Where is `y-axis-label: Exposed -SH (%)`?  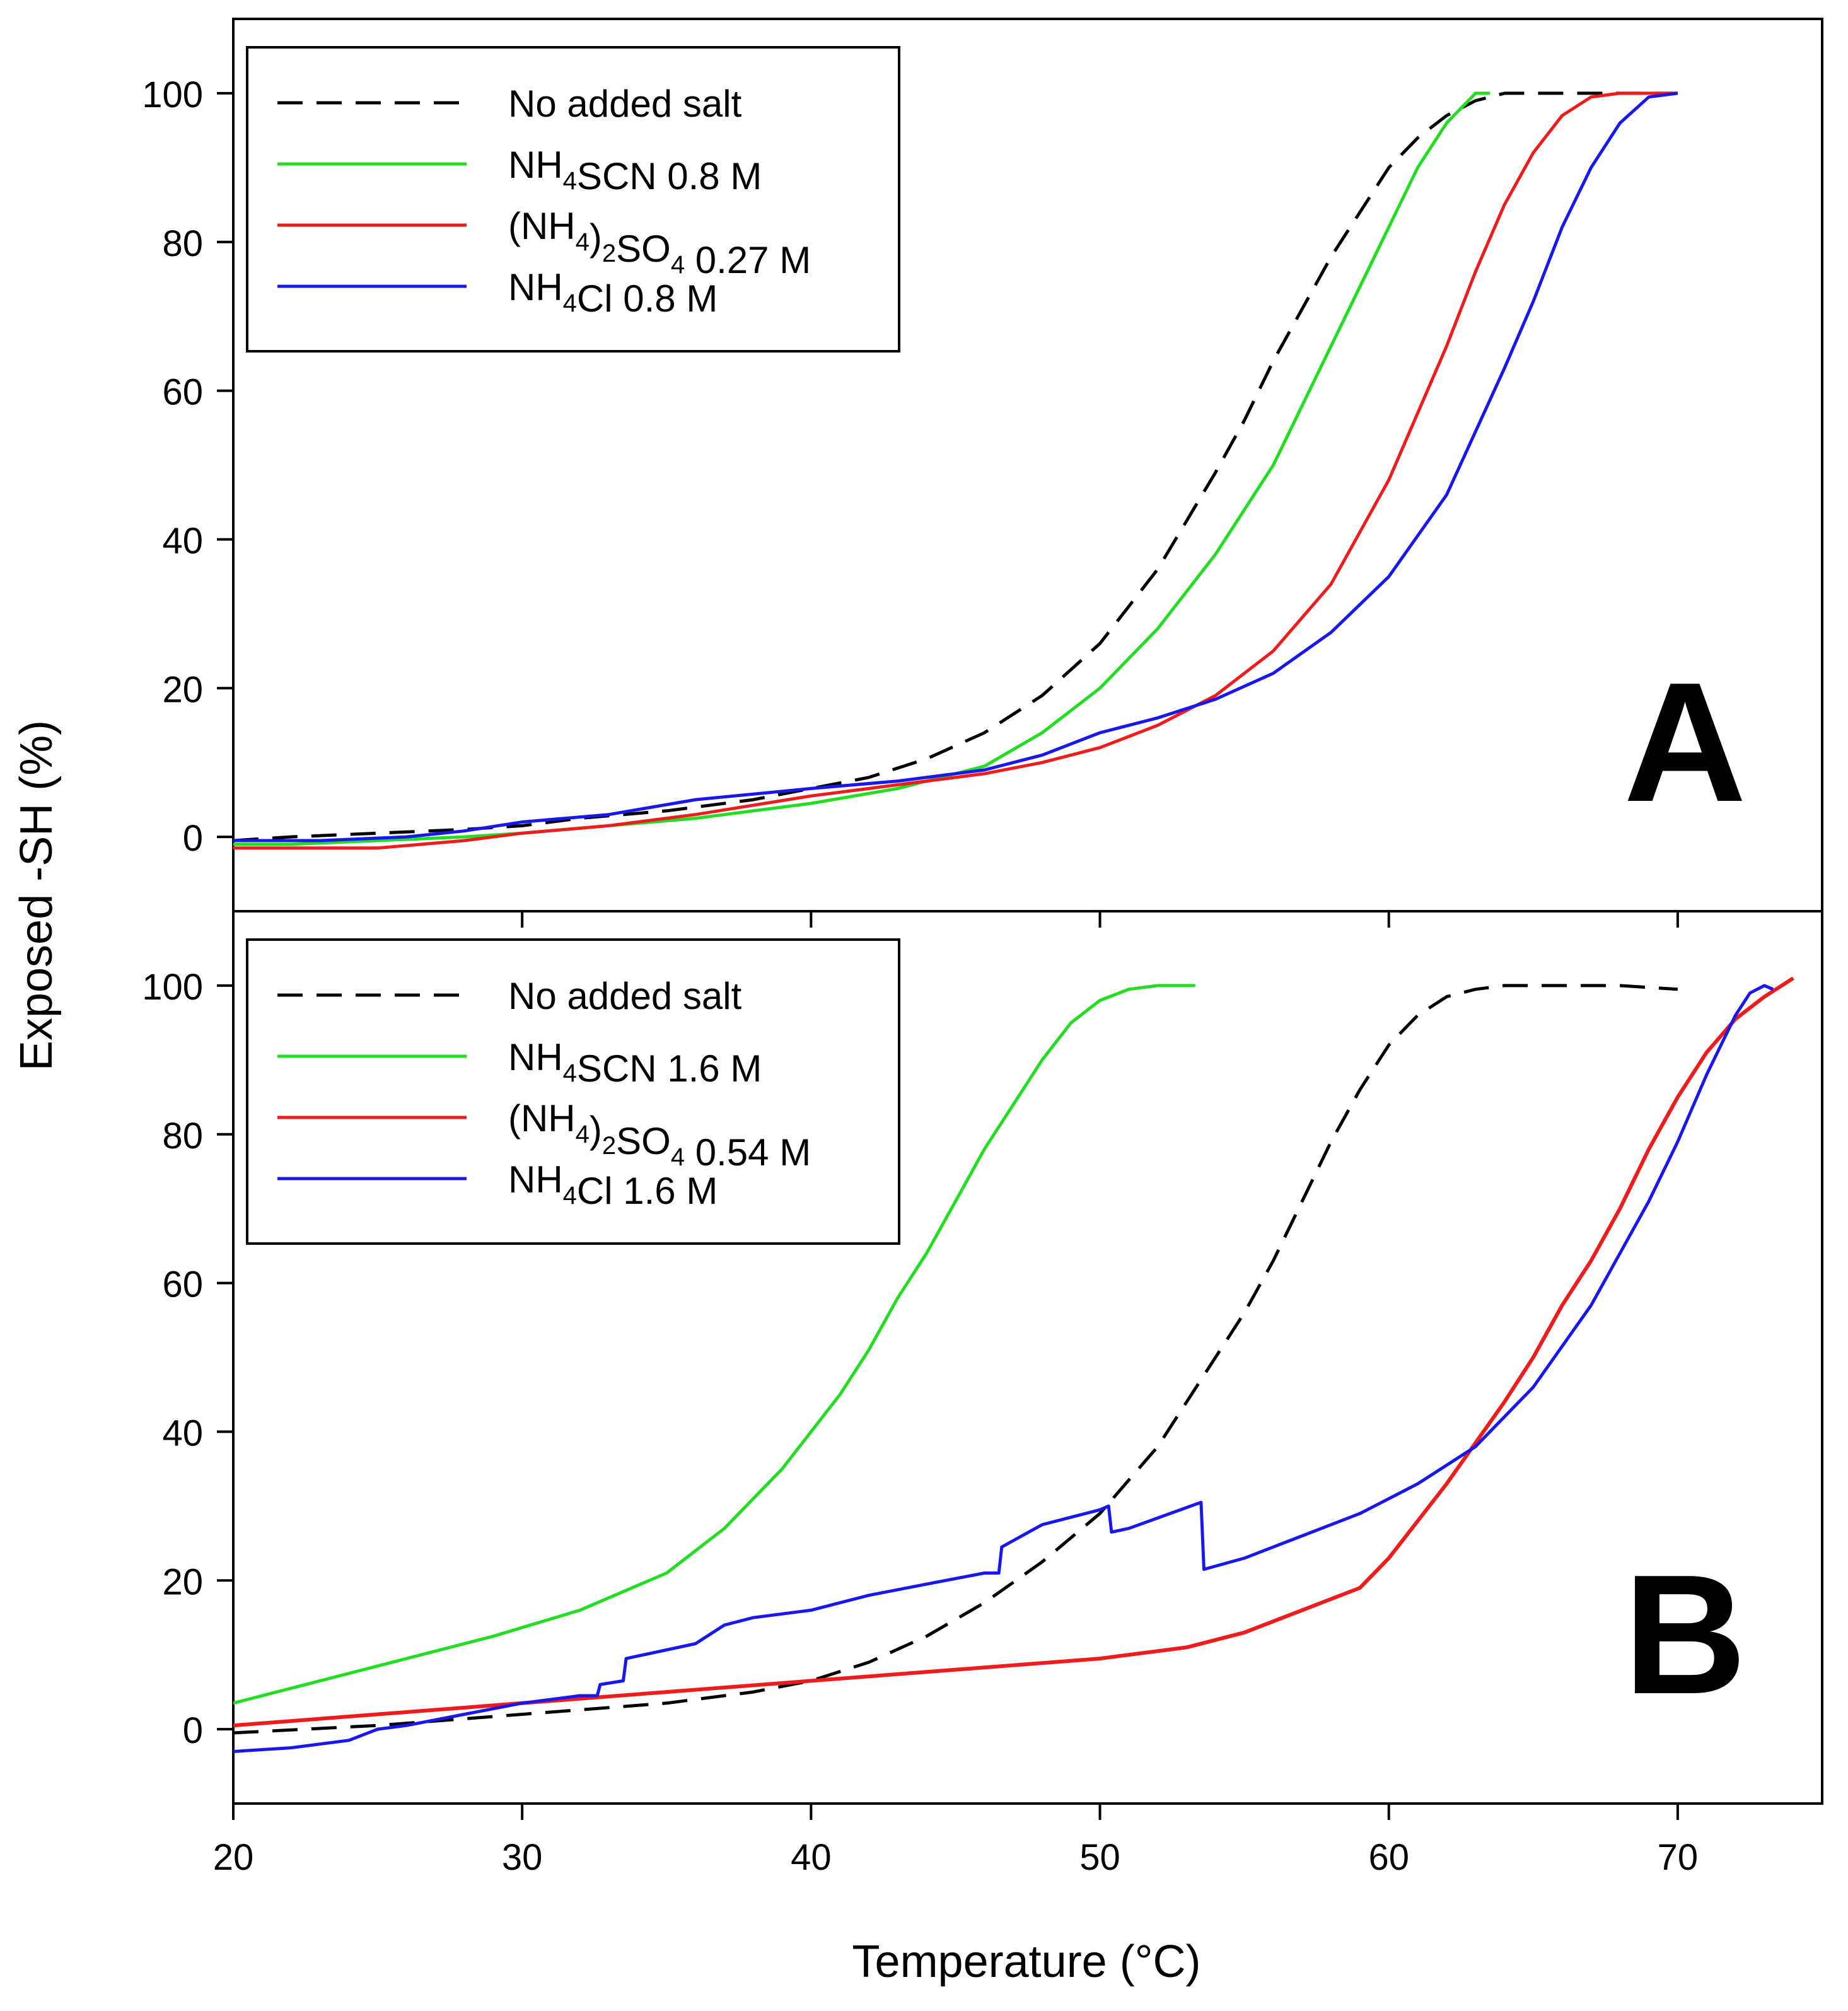 y-axis-label: Exposed -SH (%) is located at coordinates (36, 895).